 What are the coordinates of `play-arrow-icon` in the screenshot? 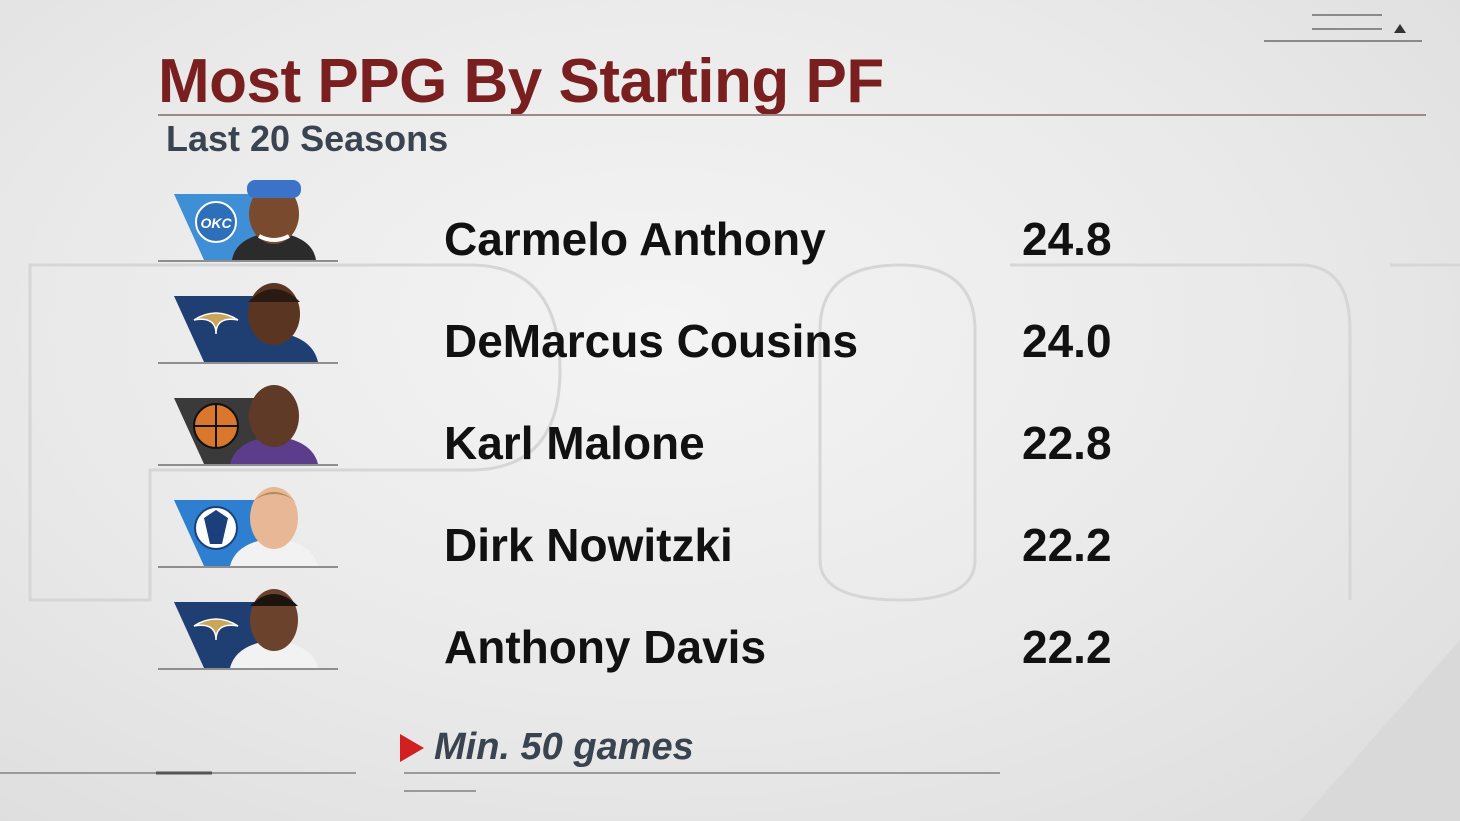 It's located at (412, 748).